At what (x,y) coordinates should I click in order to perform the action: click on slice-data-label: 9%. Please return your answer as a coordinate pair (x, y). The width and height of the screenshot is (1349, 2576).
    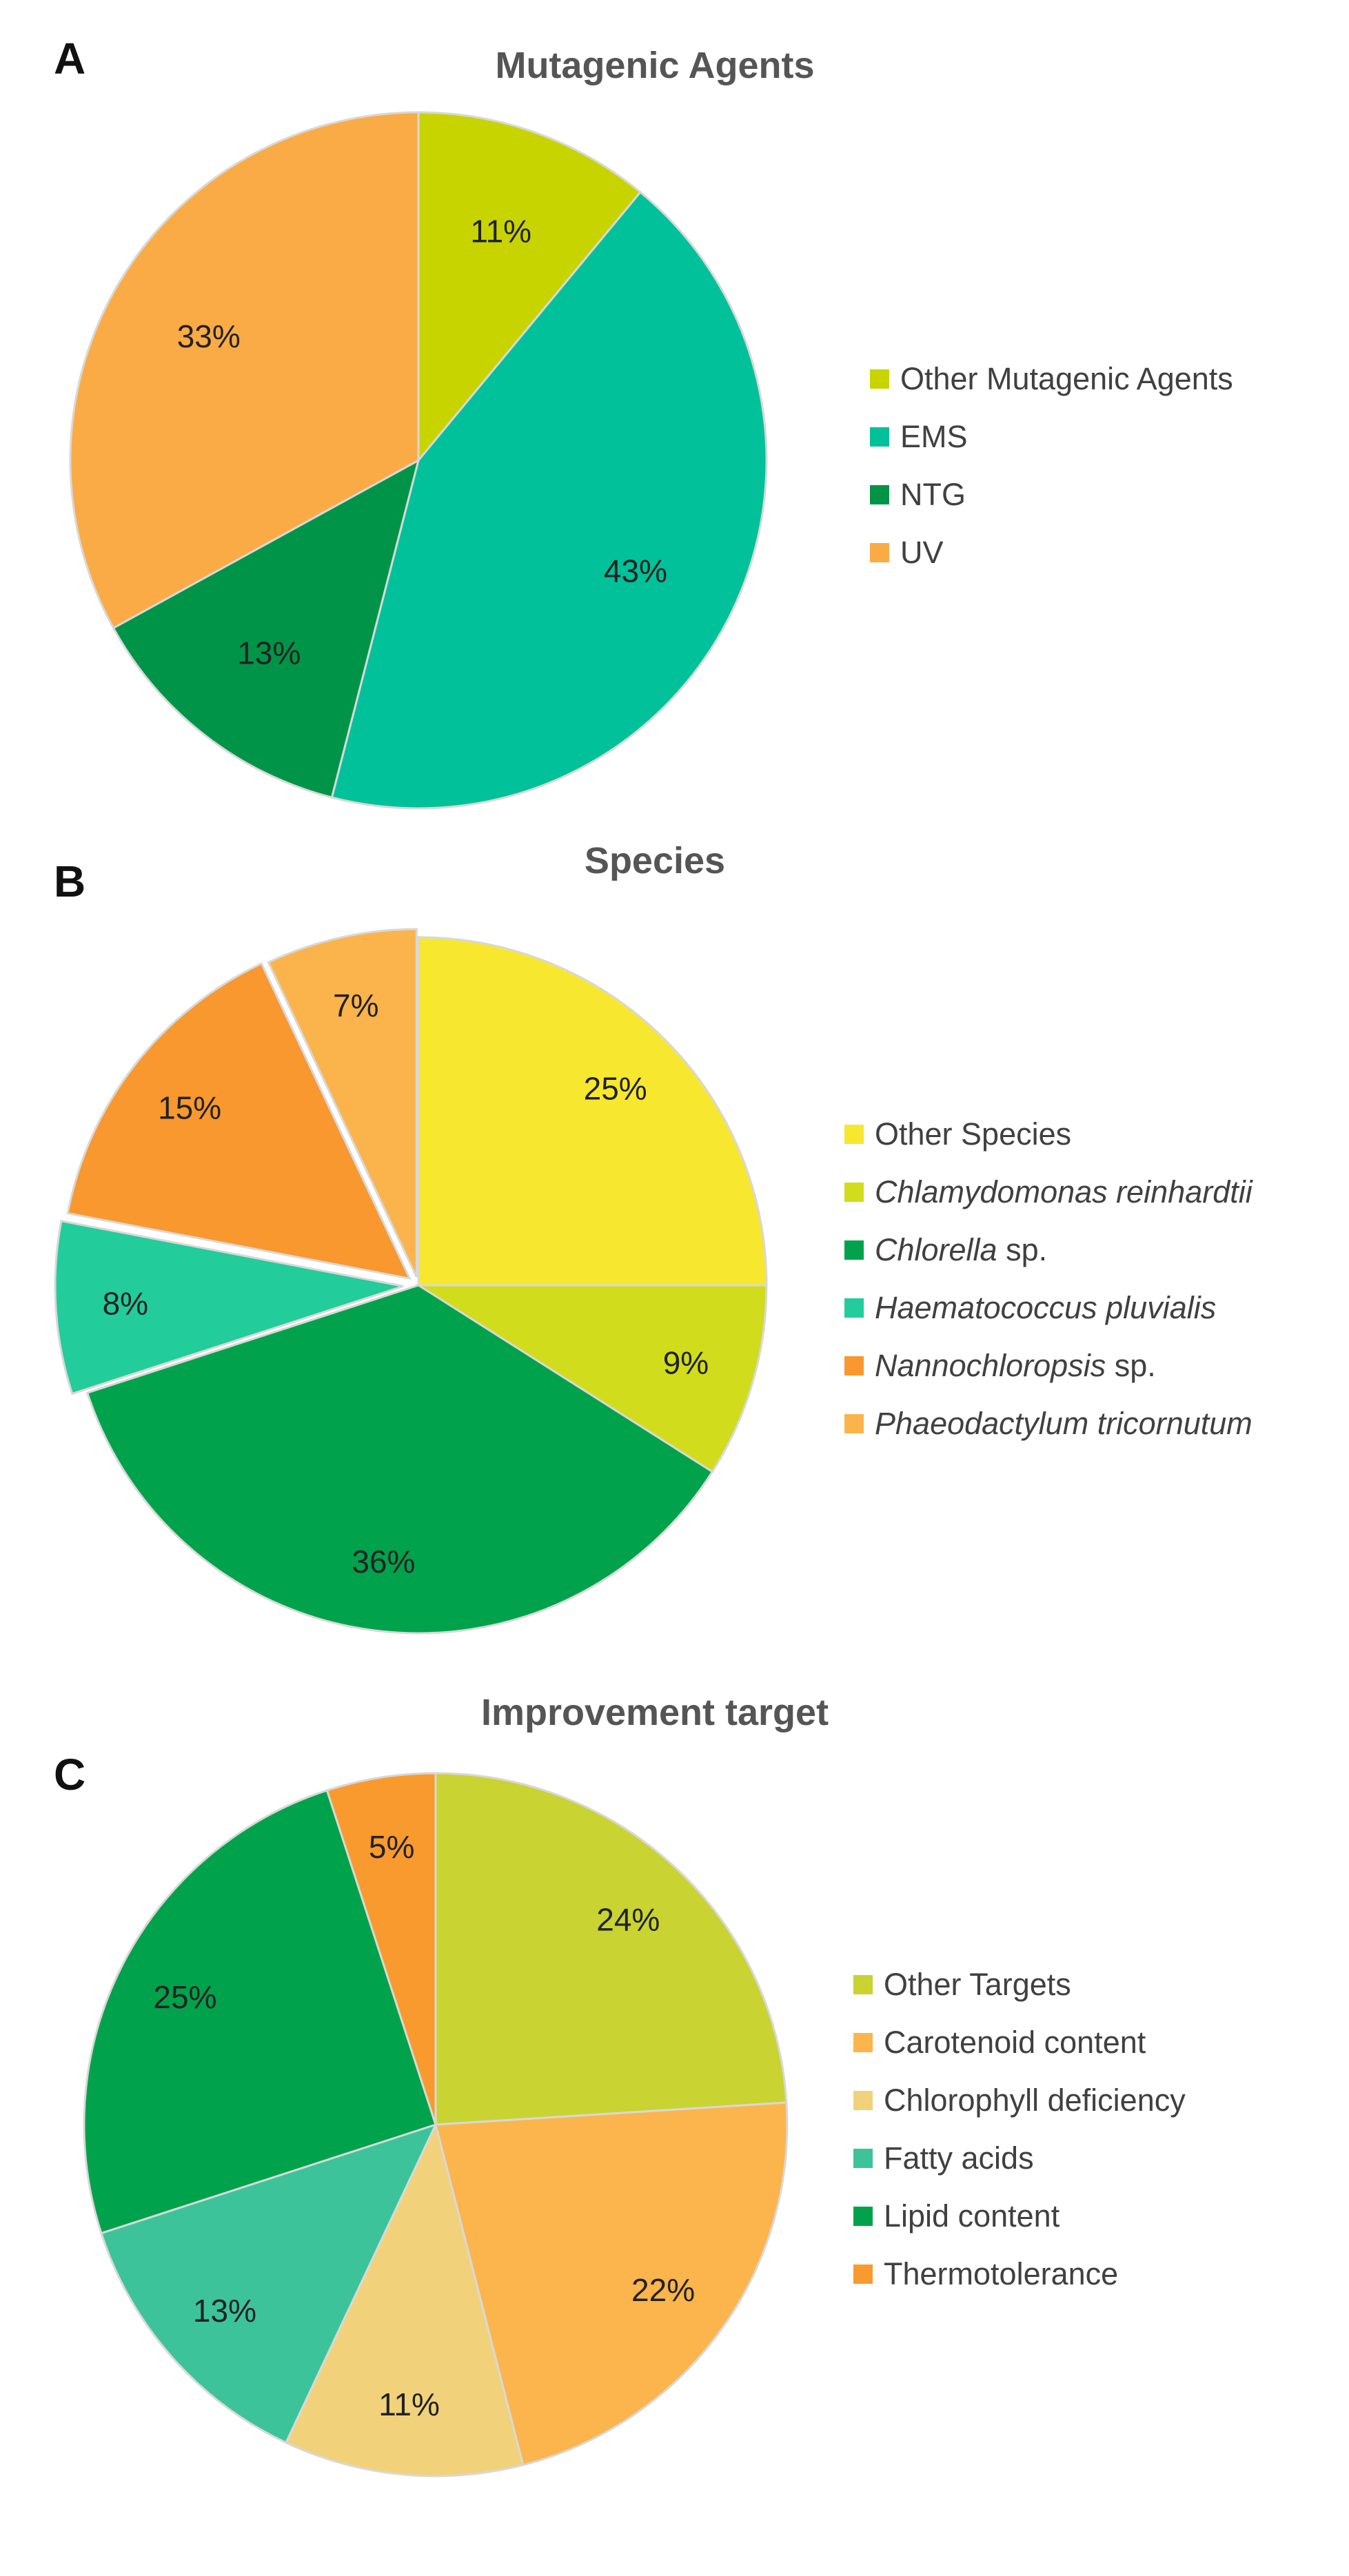
    Looking at the image, I should click on (686, 1363).